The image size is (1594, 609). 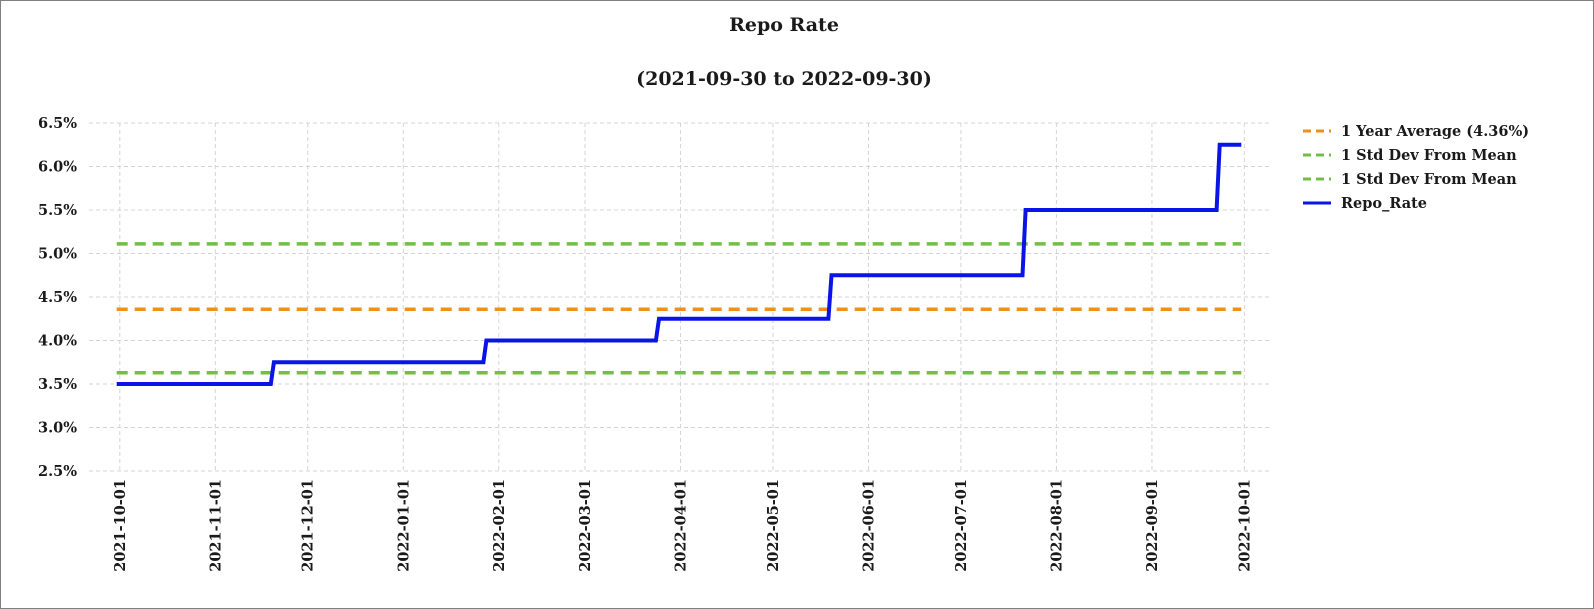 I want to click on y-tick-label: 5.5%, so click(x=57, y=210).